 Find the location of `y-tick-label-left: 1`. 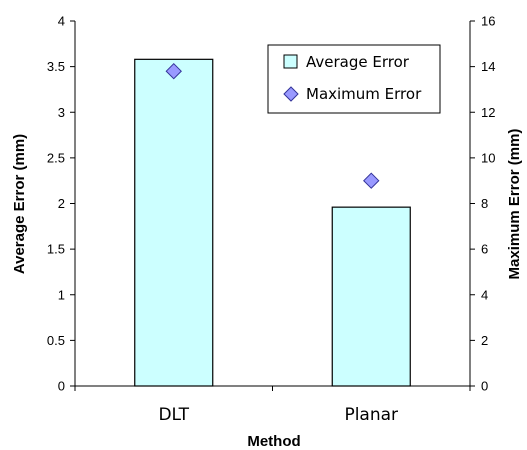

y-tick-label-left: 1 is located at coordinates (61, 294).